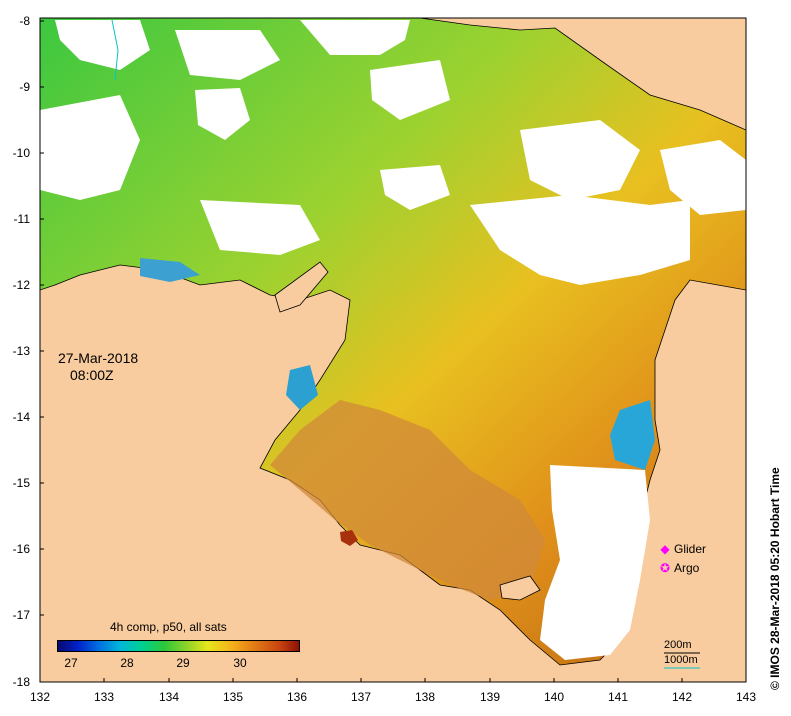 This screenshot has width=791, height=716. I want to click on timestamp-date: 27-Mar-2018, so click(98, 358).